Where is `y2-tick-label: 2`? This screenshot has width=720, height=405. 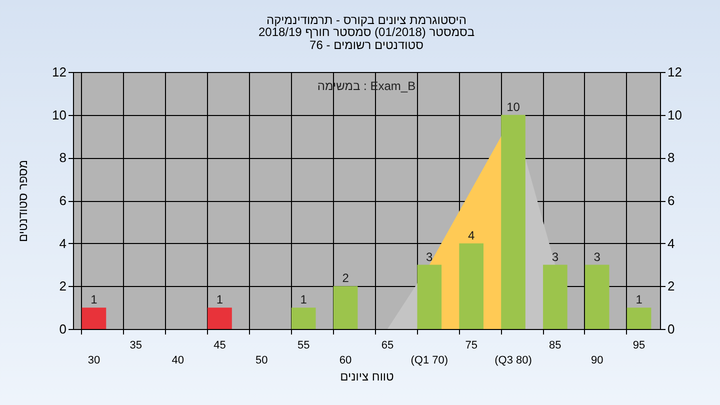
y2-tick-label: 2 is located at coordinates (671, 286).